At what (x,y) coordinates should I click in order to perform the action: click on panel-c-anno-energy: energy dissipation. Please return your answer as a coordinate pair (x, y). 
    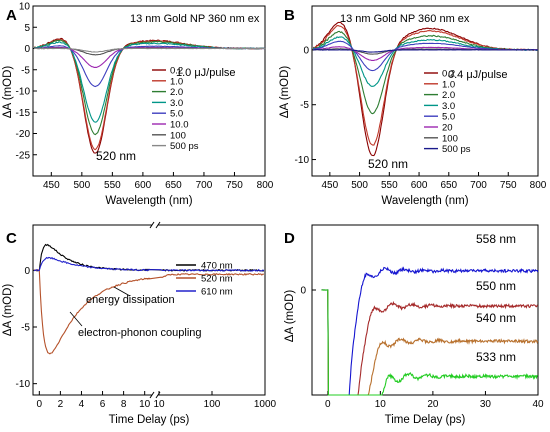
    Looking at the image, I should click on (130, 300).